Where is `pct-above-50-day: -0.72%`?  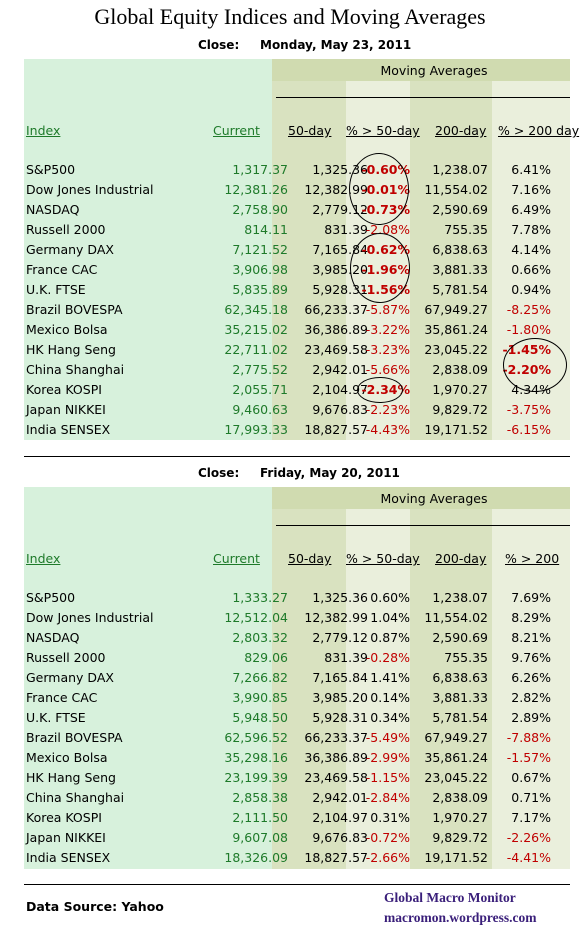
pct-above-50-day: -0.72% is located at coordinates (387, 837).